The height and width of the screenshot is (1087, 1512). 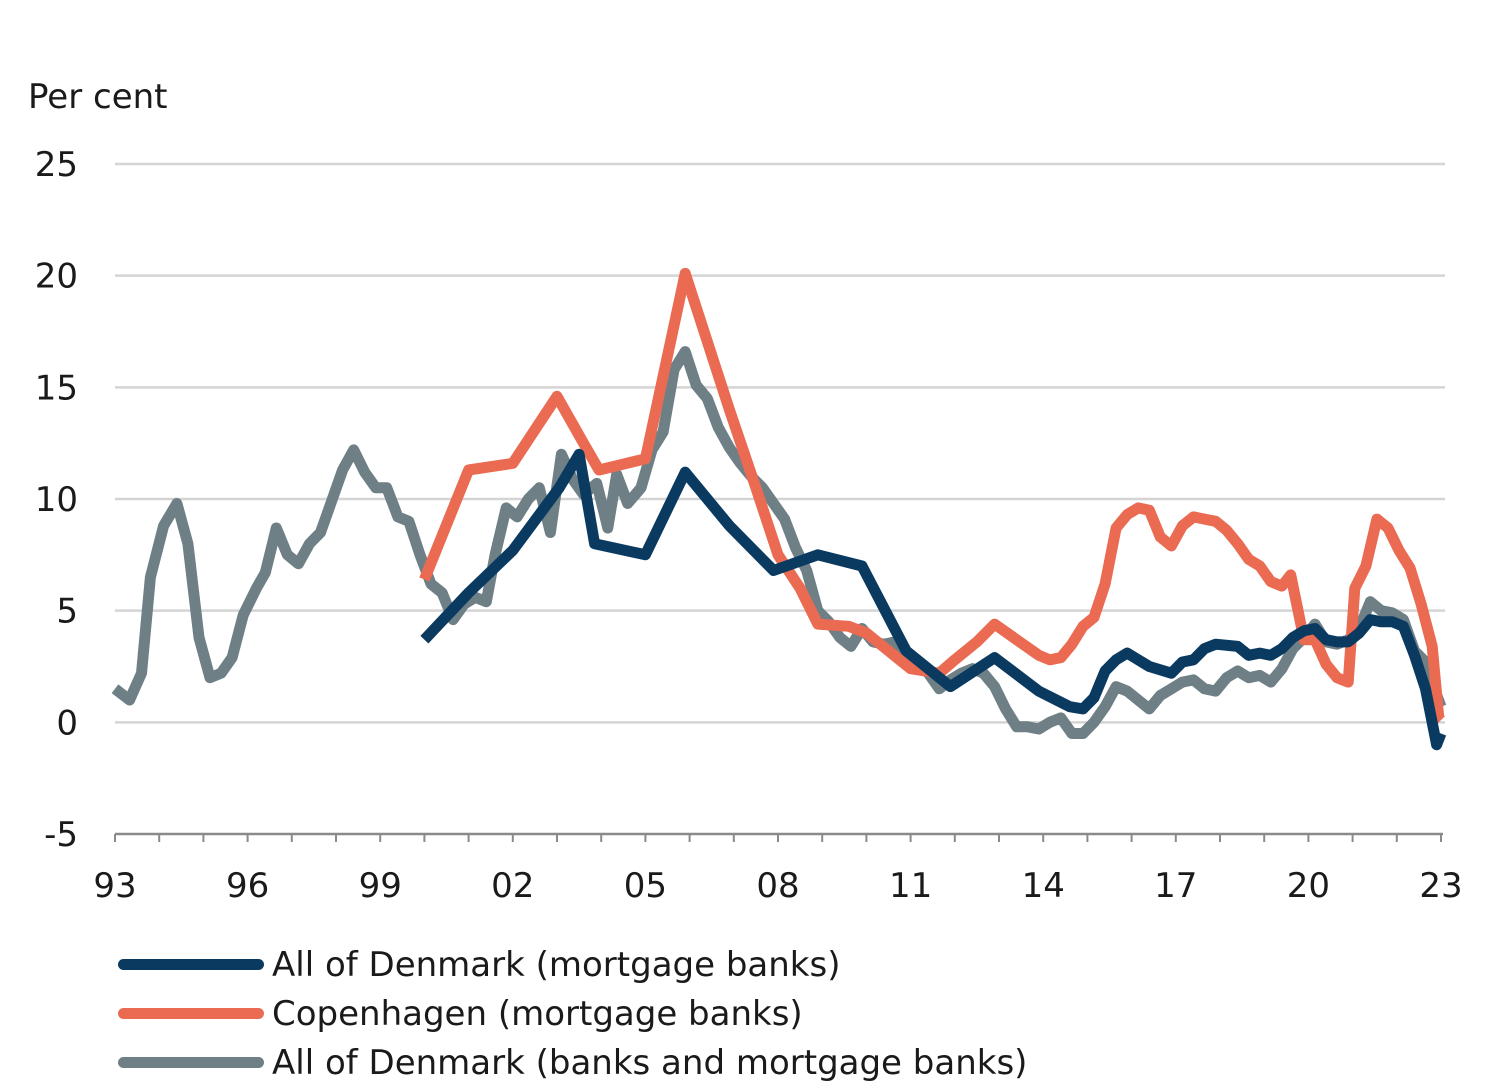 What do you see at coordinates (67, 612) in the screenshot?
I see `y-tick-label: 5` at bounding box center [67, 612].